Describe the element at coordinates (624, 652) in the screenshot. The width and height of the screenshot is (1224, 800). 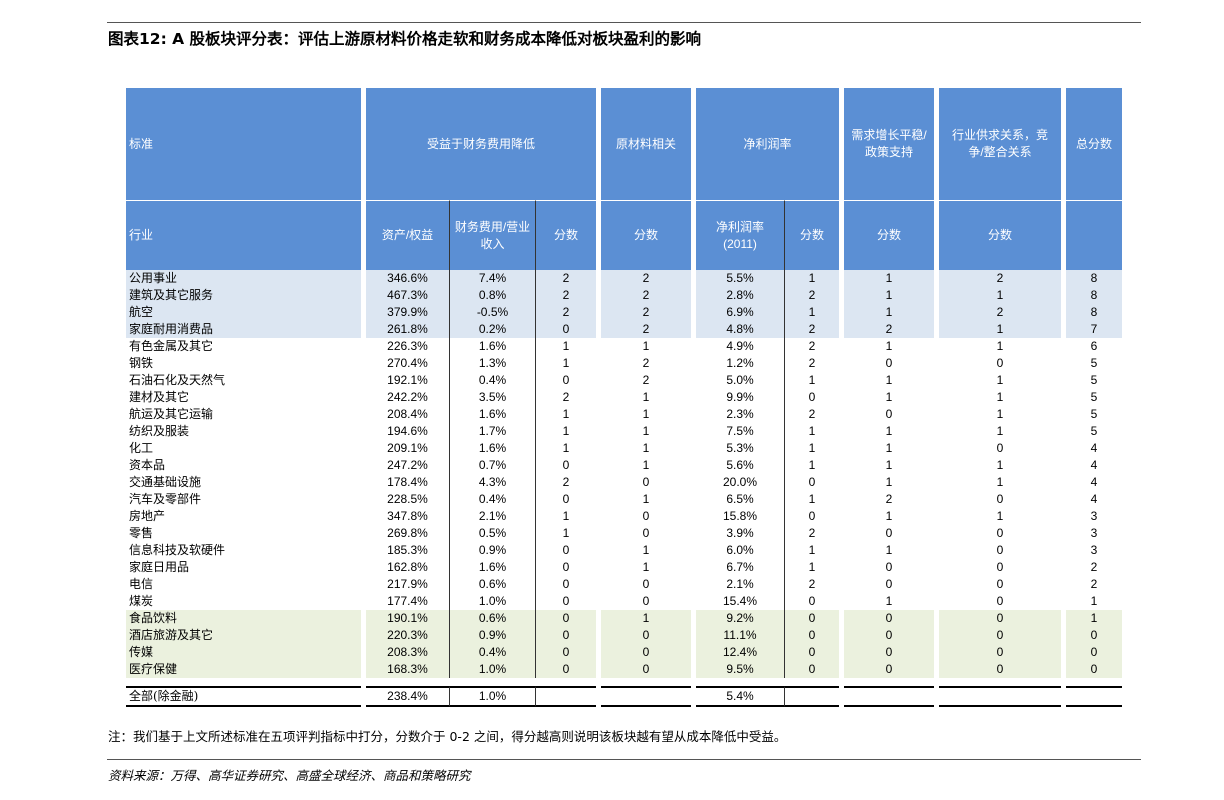
I see `table-row: 传媒 208.3% 0.4% 0 0 12.4% 0 0 0 0` at that location.